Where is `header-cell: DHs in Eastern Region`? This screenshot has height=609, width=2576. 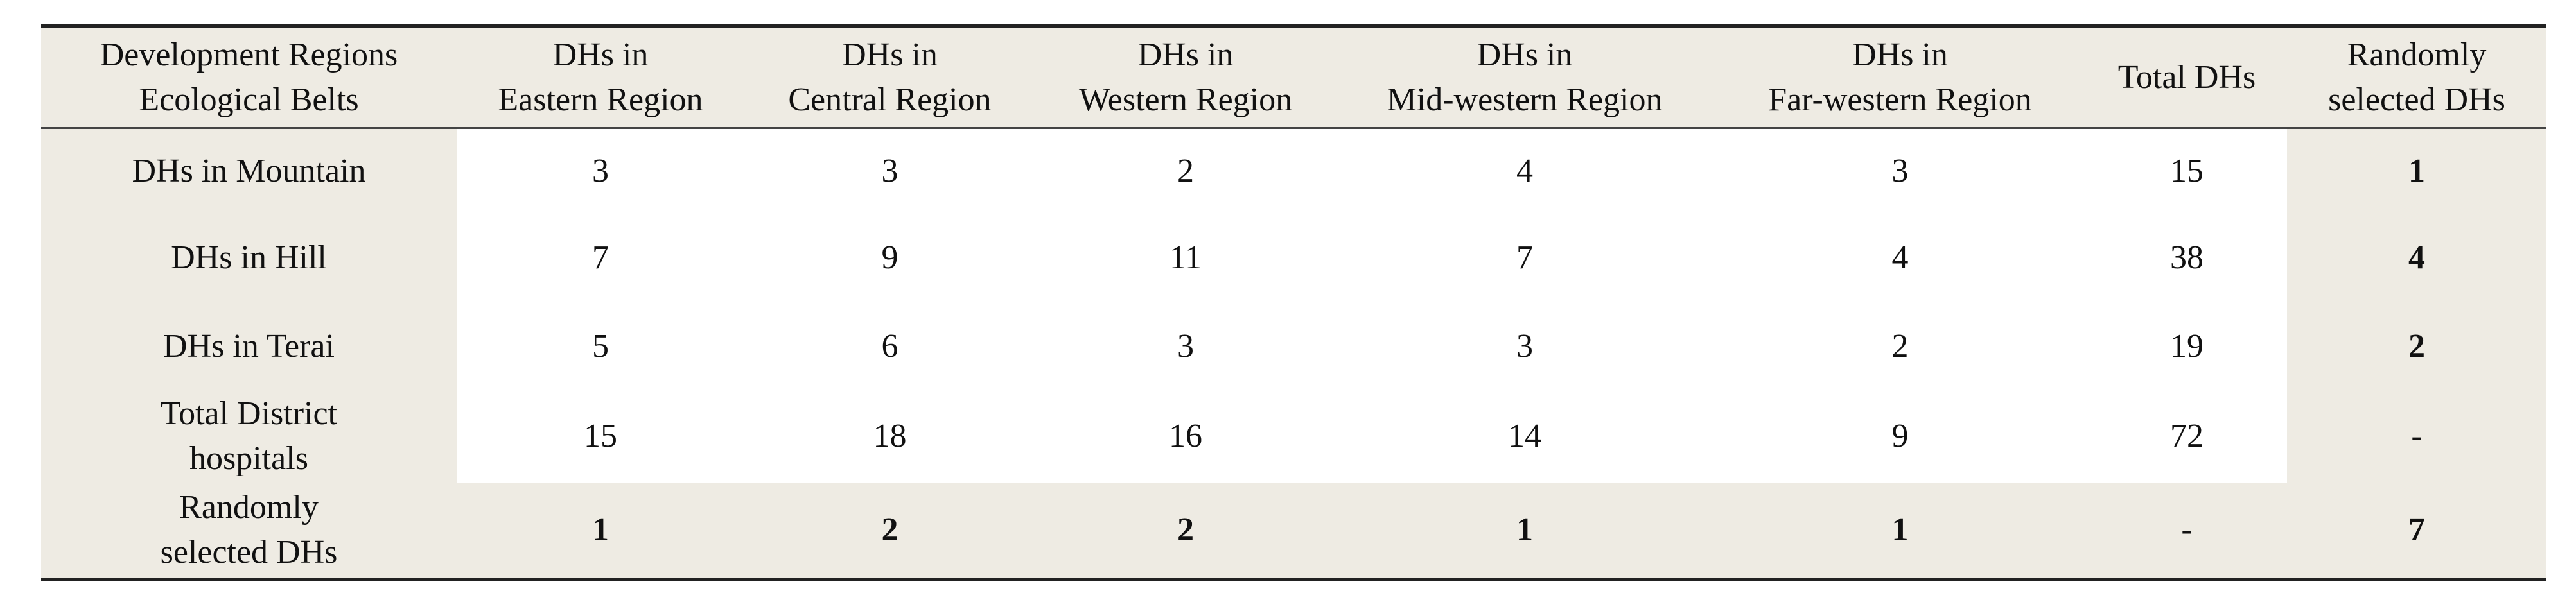 header-cell: DHs in Eastern Region is located at coordinates (600, 76).